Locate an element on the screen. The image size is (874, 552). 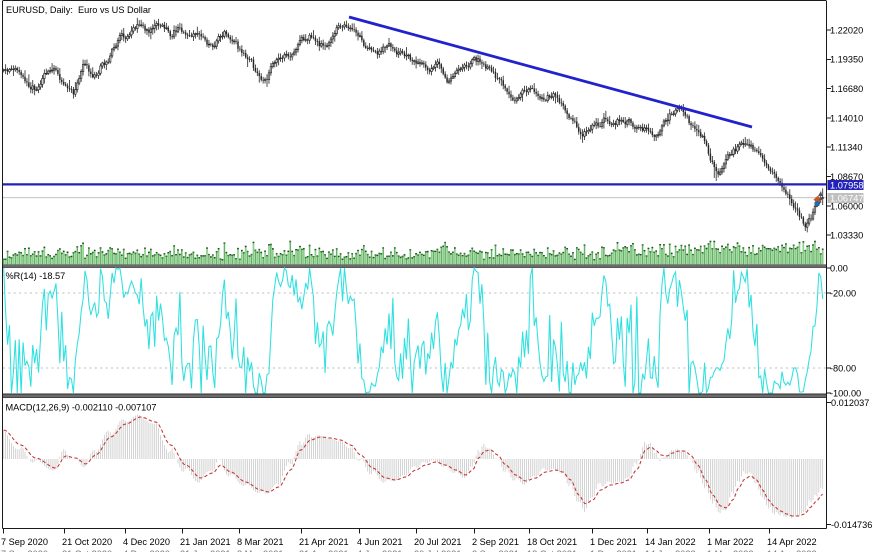
svg-text: 0.00 is located at coordinates (839, 268).